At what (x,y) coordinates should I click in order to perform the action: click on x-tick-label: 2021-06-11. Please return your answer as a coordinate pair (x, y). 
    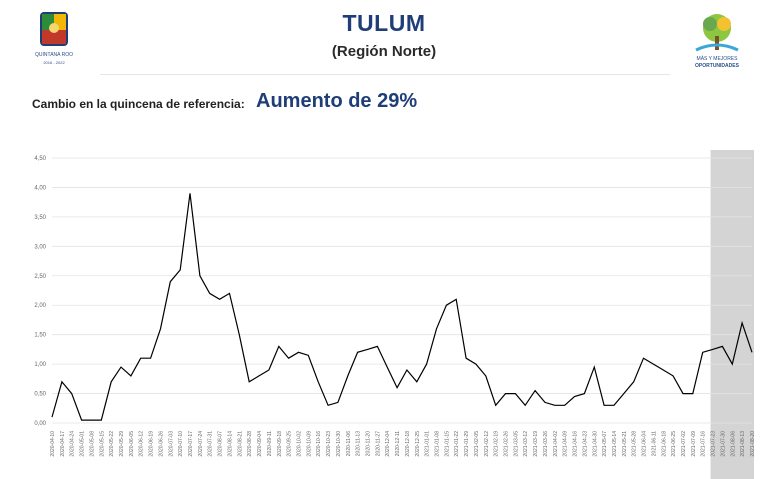
    Looking at the image, I should click on (654, 443).